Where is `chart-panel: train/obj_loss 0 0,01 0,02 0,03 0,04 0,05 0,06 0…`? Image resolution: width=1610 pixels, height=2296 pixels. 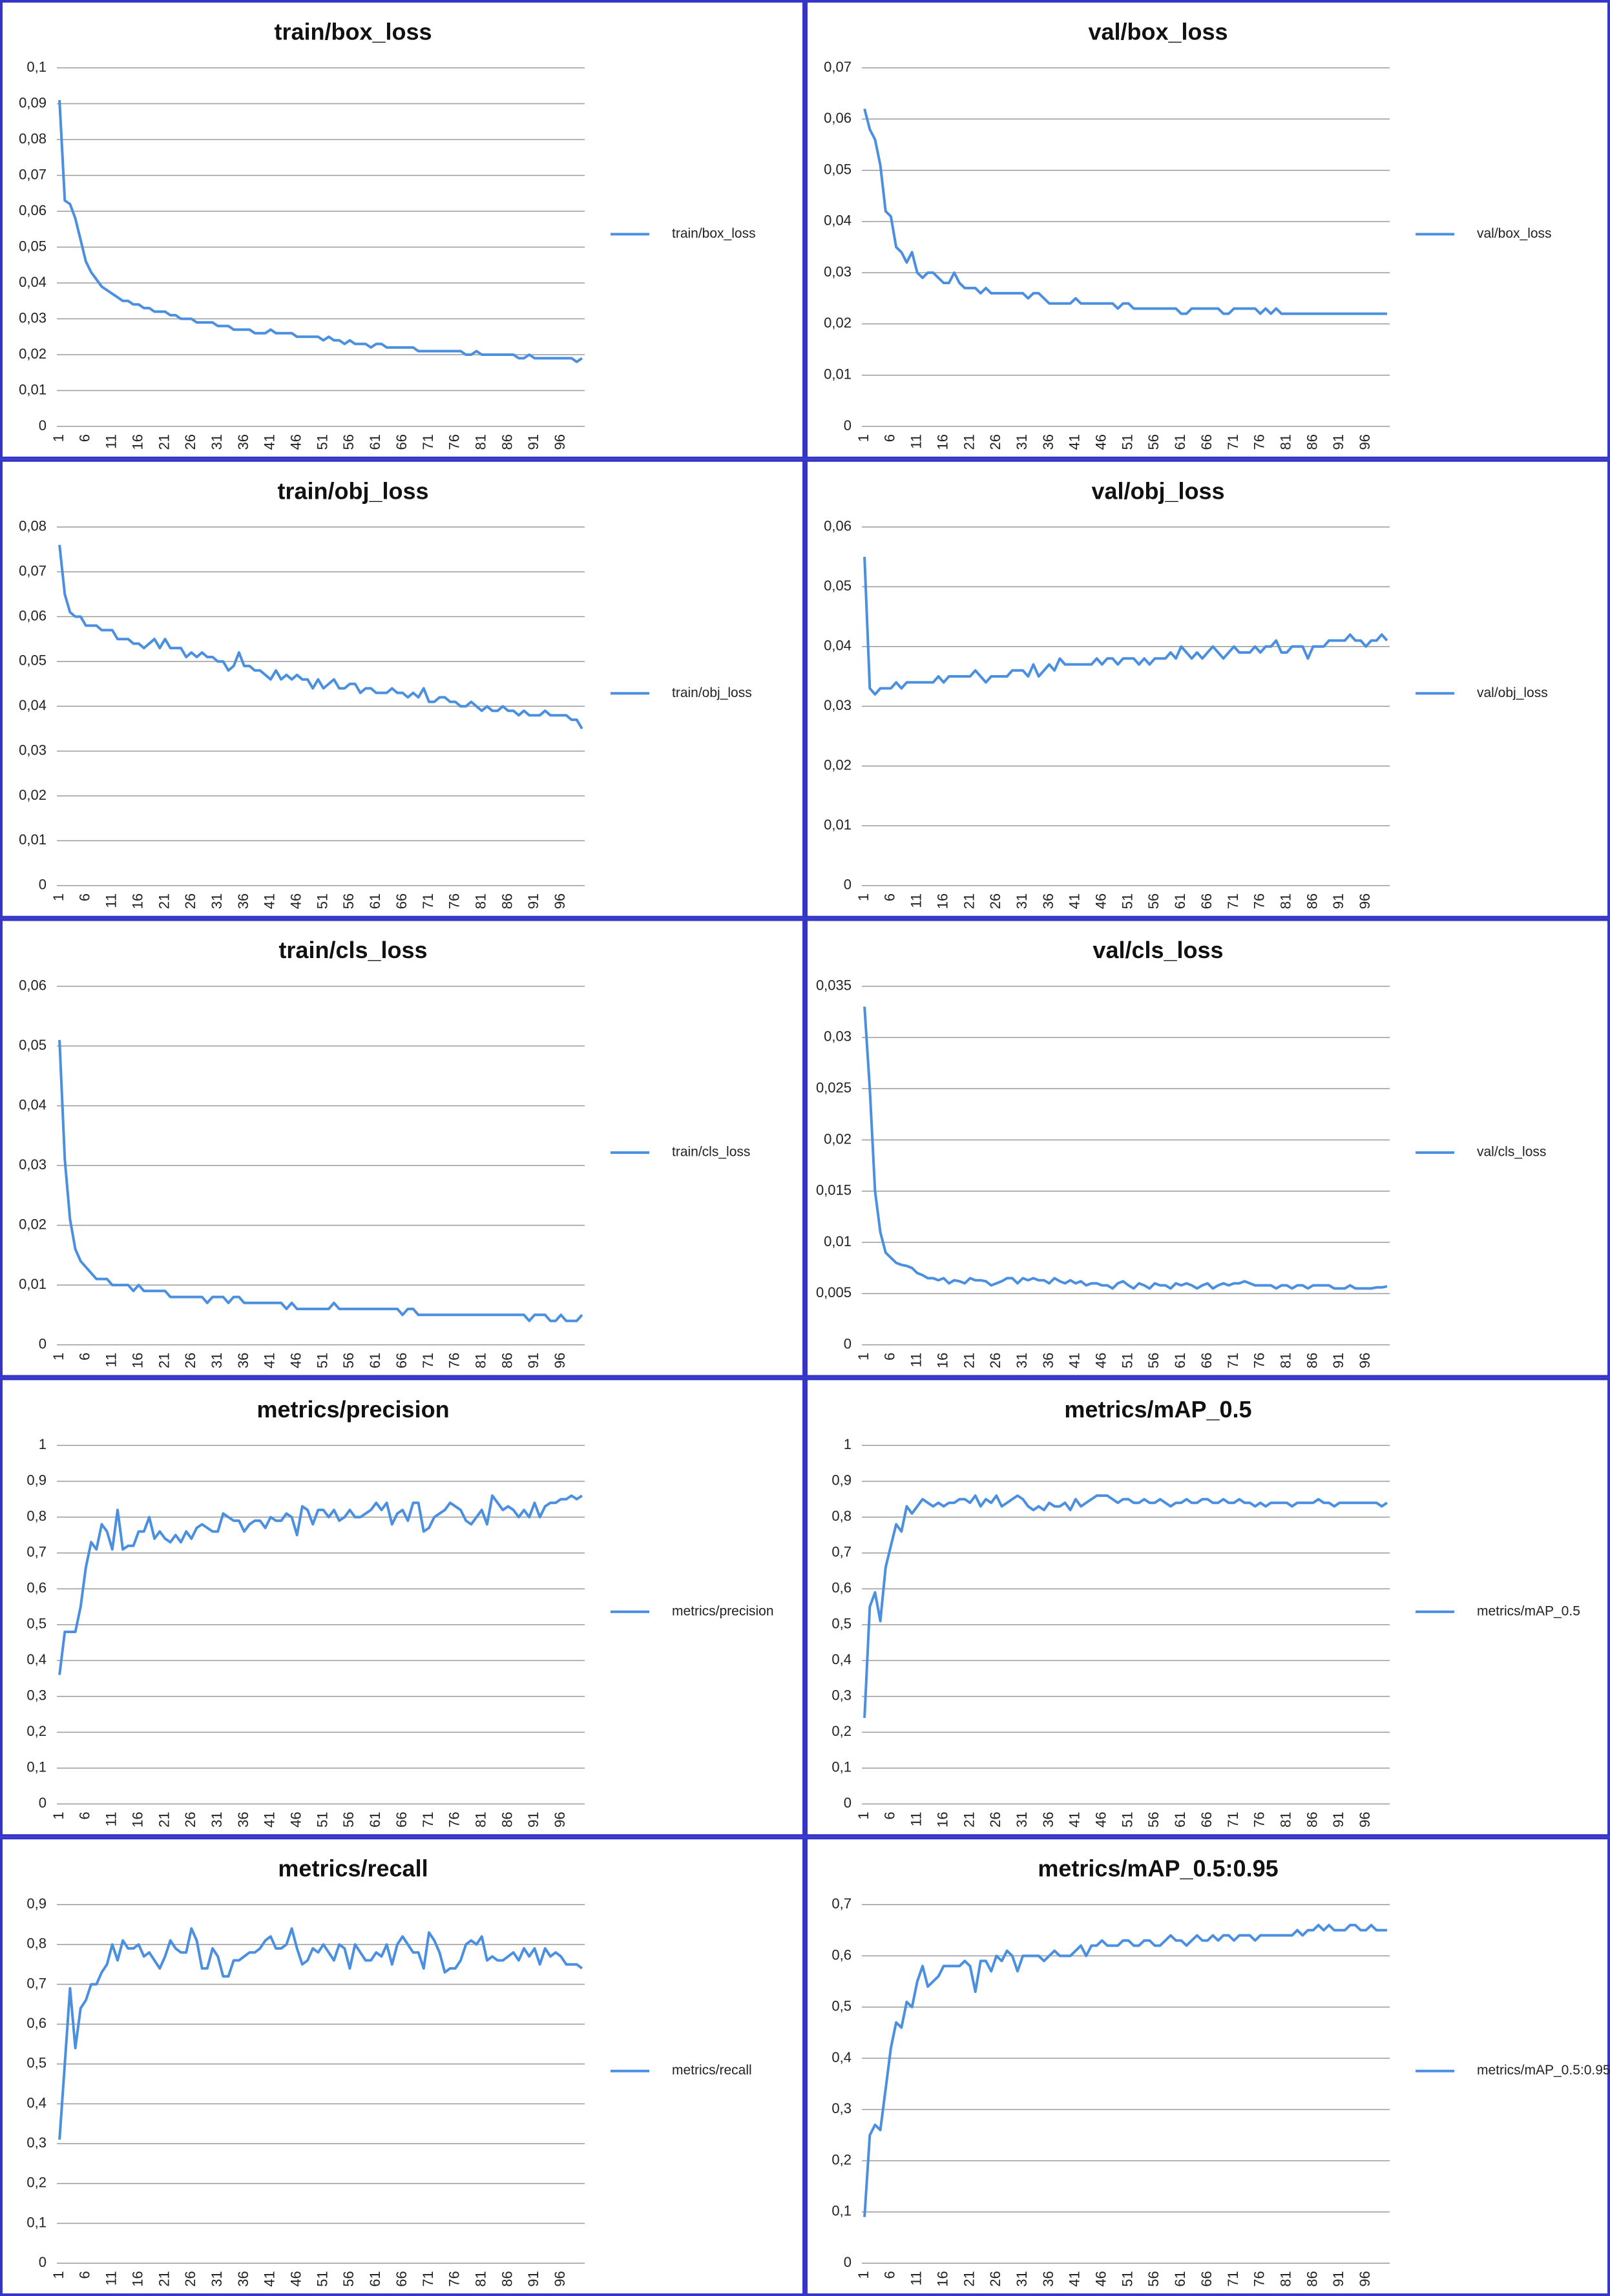 chart-panel: train/obj_loss 0 0,01 0,02 0,03 0,04 0,05 0,06 0… is located at coordinates (402, 689).